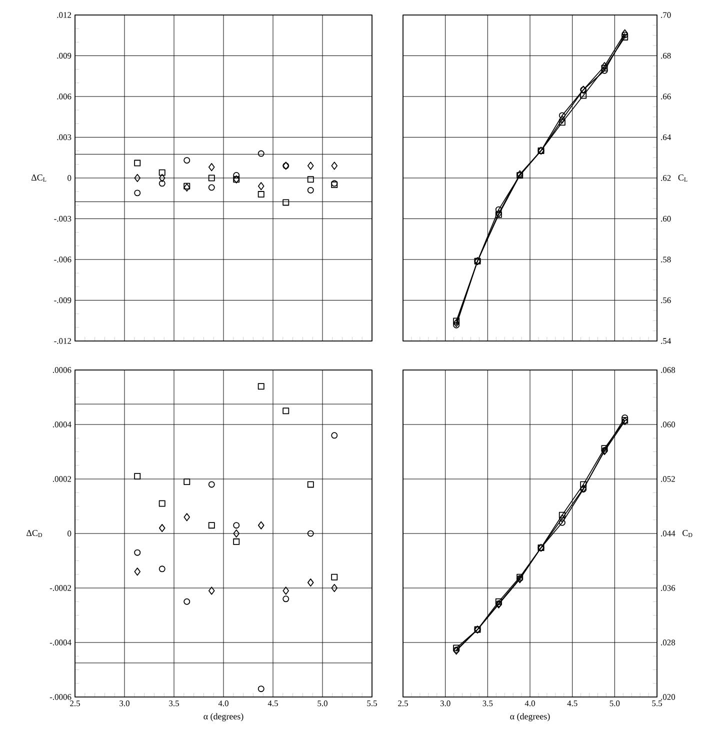  Describe the element at coordinates (64, 15) in the screenshot. I see `y-tick-label: .012` at that location.